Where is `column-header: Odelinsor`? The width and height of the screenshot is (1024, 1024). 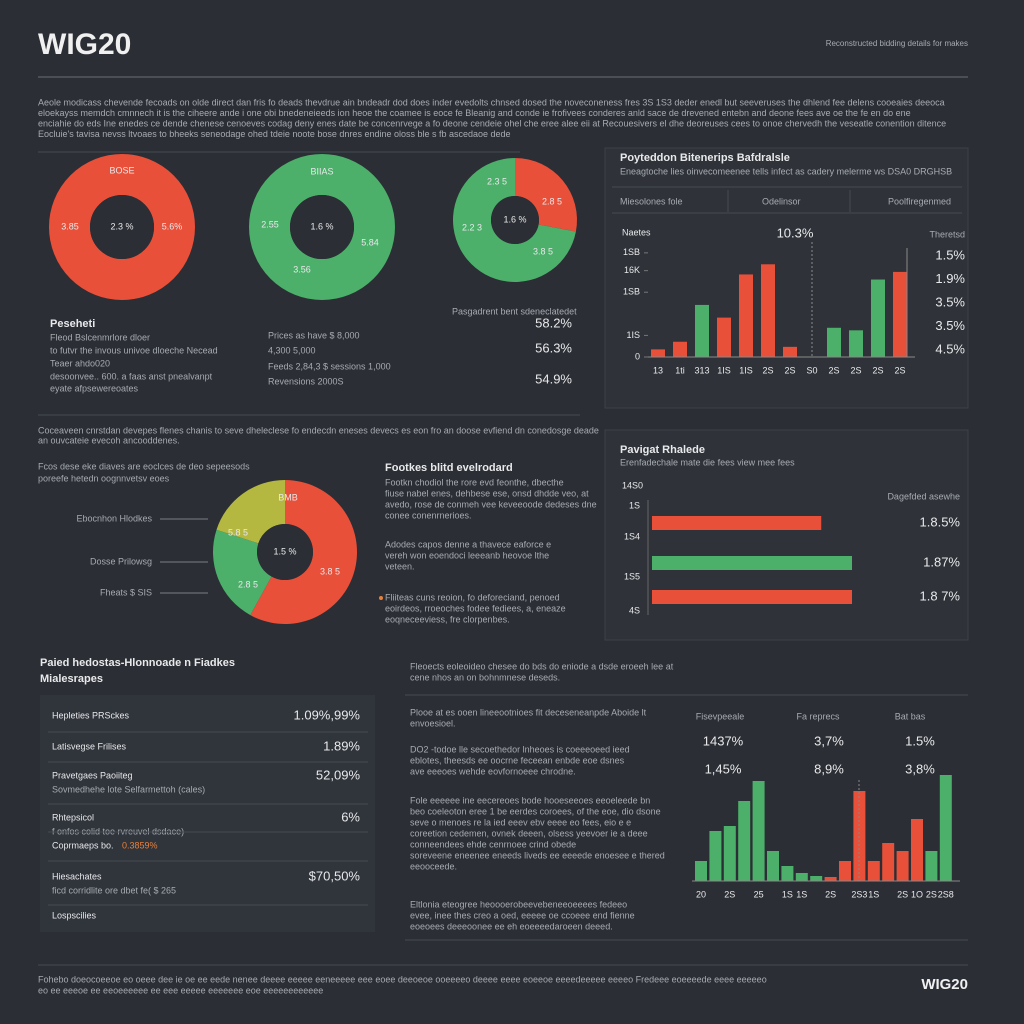
column-header: Odelinsor is located at coordinates (781, 201).